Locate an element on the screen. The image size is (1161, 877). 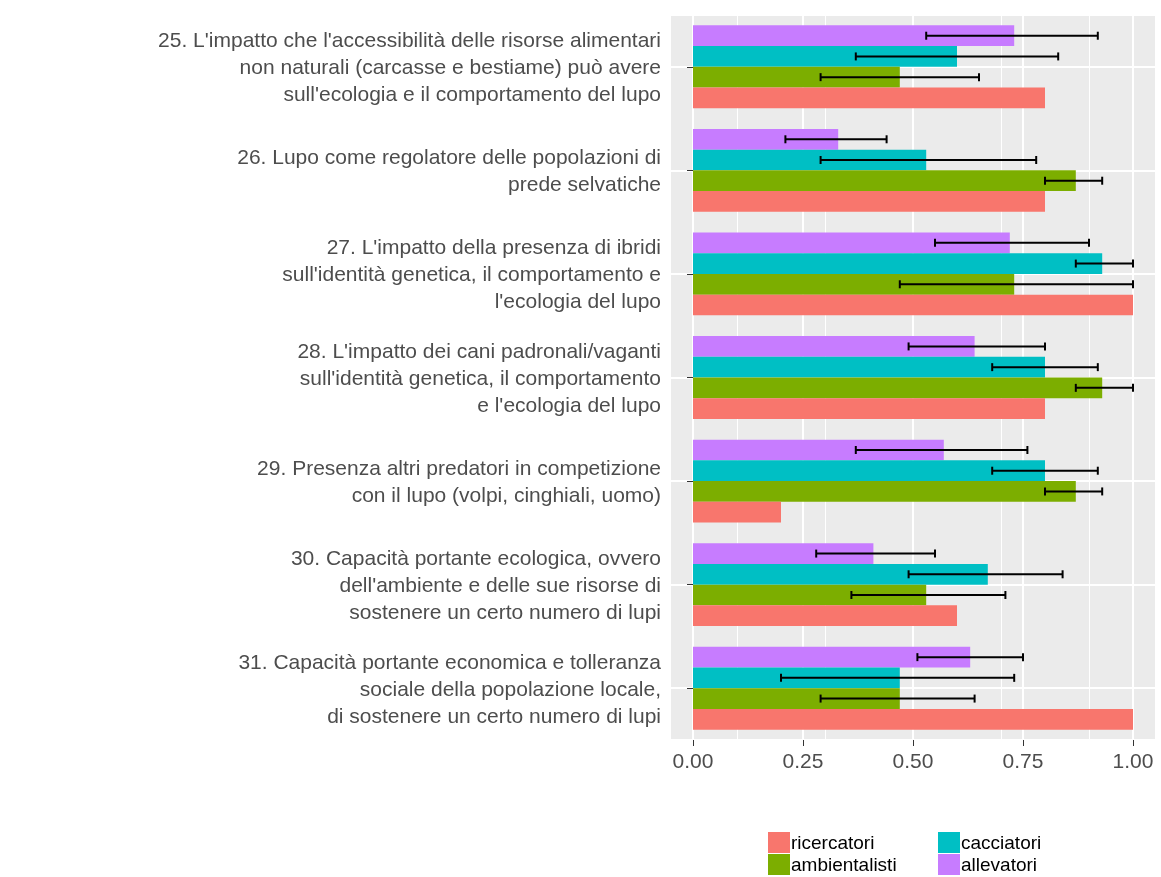
x-tick-label: 0.50 is located at coordinates (913, 760).